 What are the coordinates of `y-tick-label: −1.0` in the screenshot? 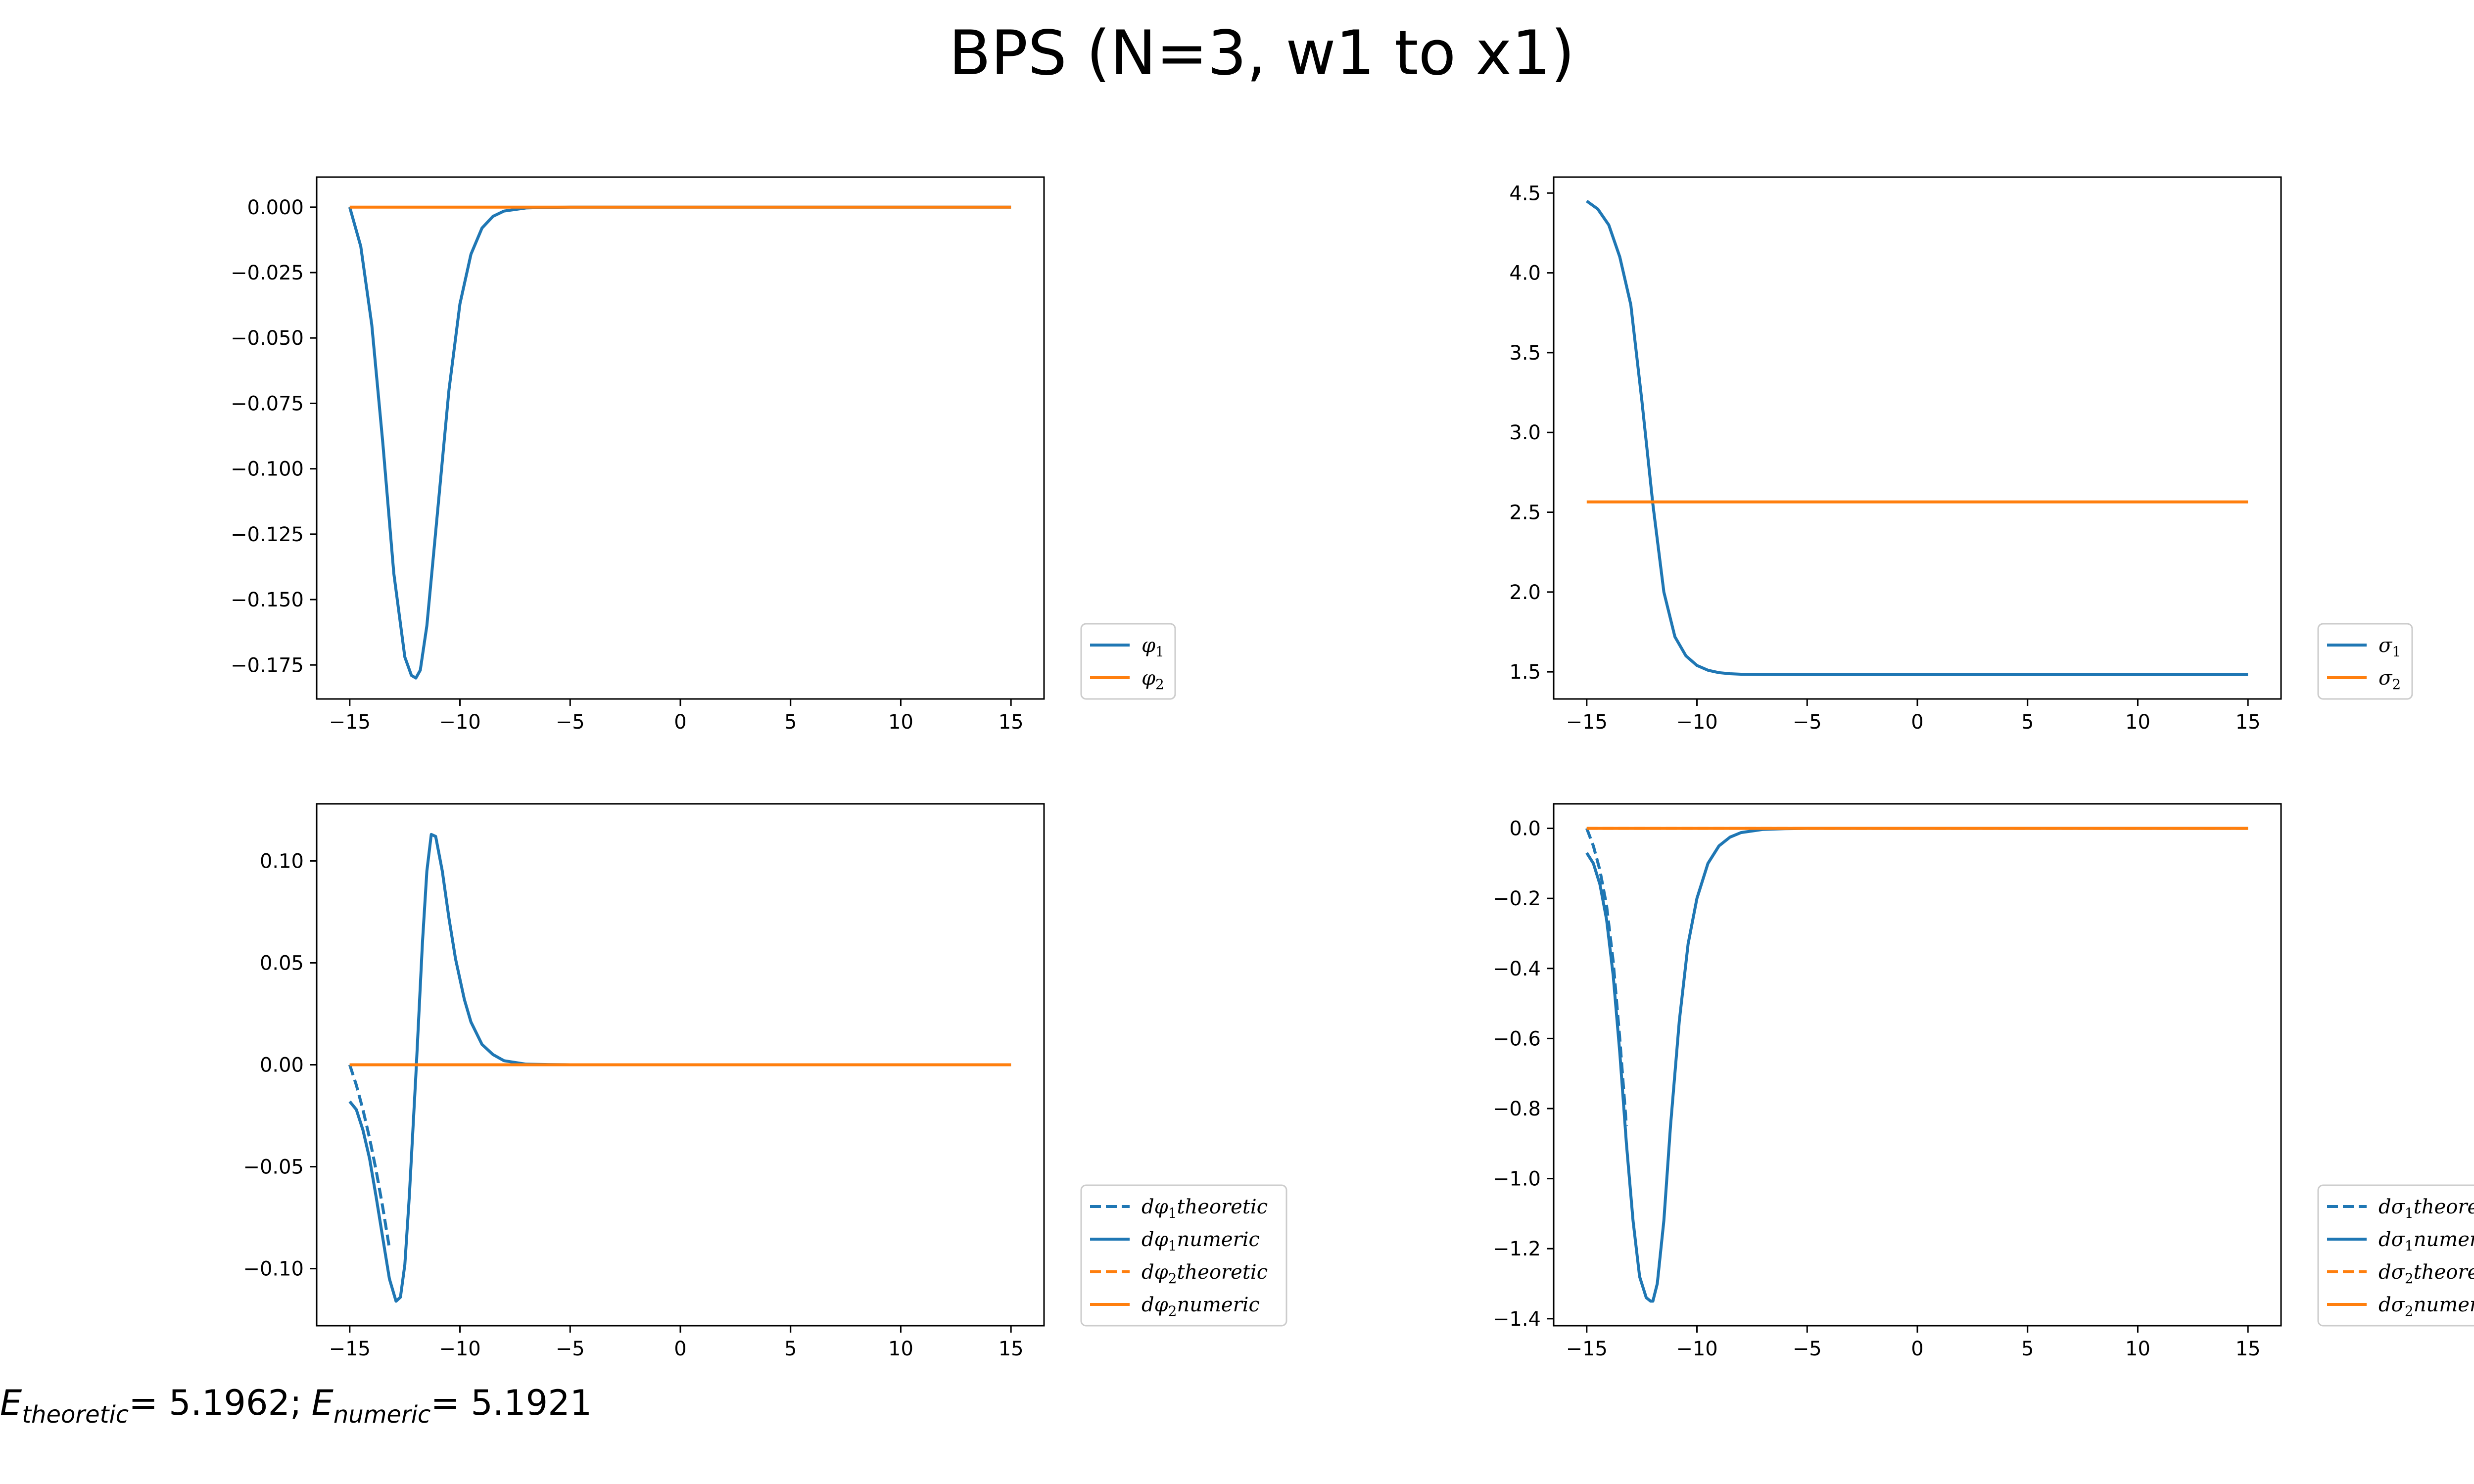 It's located at (1517, 1179).